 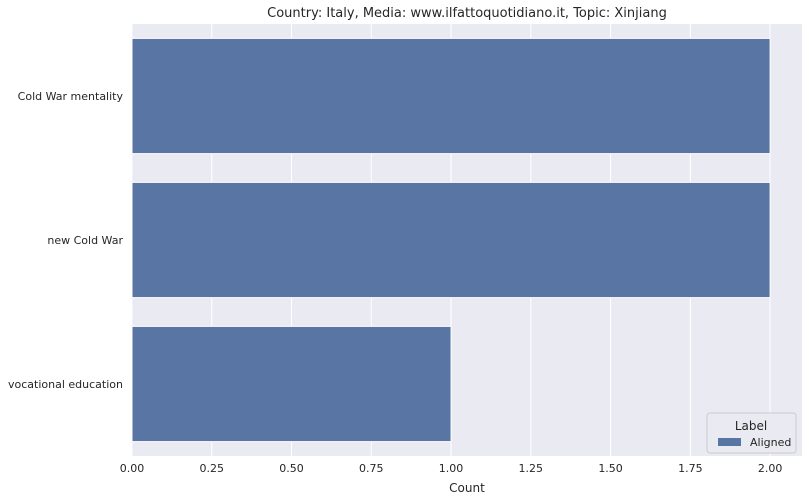 What do you see at coordinates (371, 468) in the screenshot?
I see `x-tick-label: 0.75` at bounding box center [371, 468].